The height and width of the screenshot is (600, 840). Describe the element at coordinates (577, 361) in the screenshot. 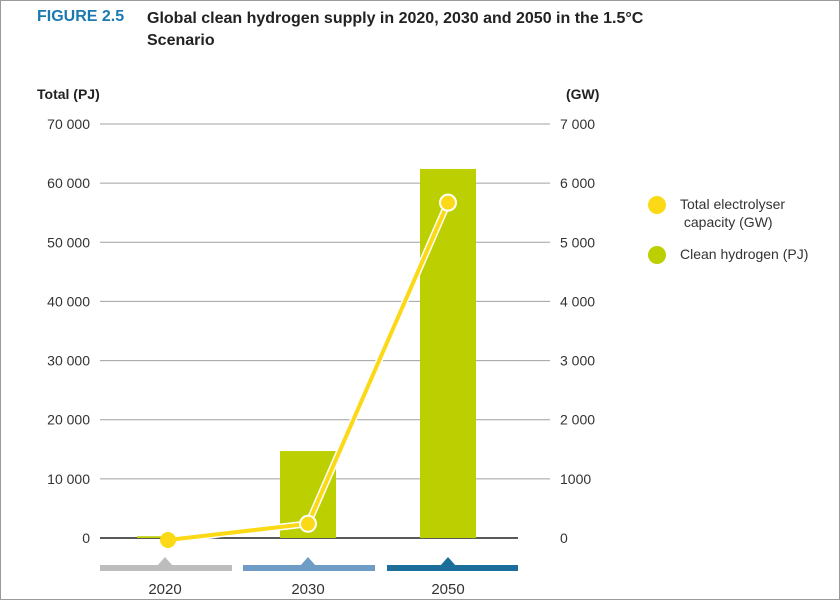

I see `right-tick-label: 3 000` at that location.